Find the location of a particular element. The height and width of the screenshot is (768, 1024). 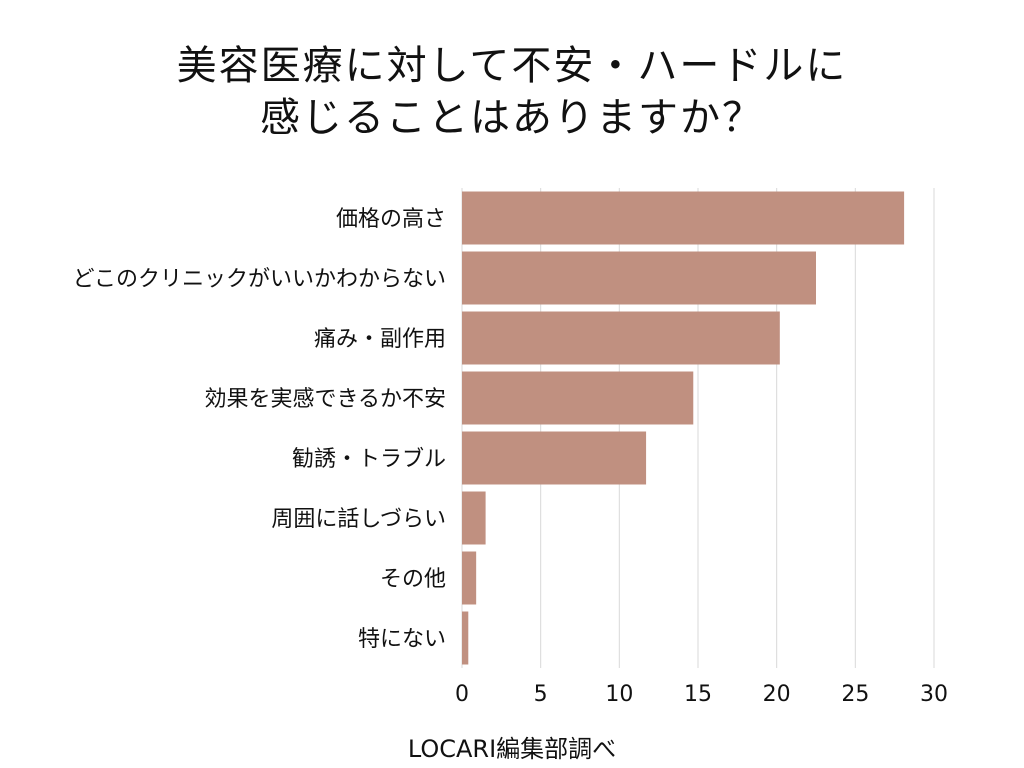

x-tick-label: 0 is located at coordinates (462, 694).